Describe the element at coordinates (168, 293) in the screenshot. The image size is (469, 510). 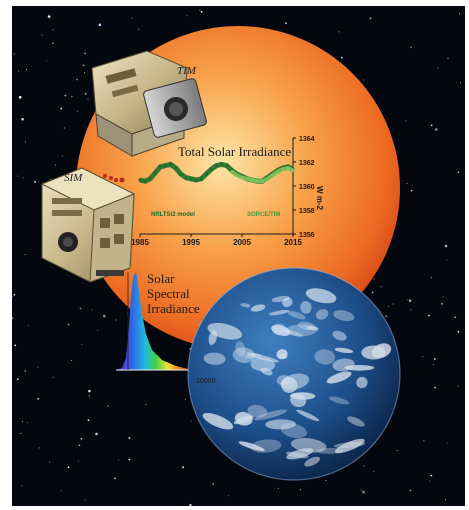
I see `spectral-label-line2: Spectral` at that location.